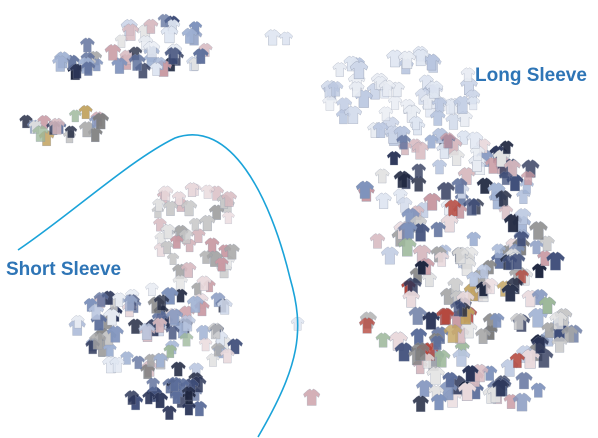 The width and height of the screenshot is (598, 438). What do you see at coordinates (64, 269) in the screenshot?
I see `short-sleeve-label: Short Sleeve` at bounding box center [64, 269].